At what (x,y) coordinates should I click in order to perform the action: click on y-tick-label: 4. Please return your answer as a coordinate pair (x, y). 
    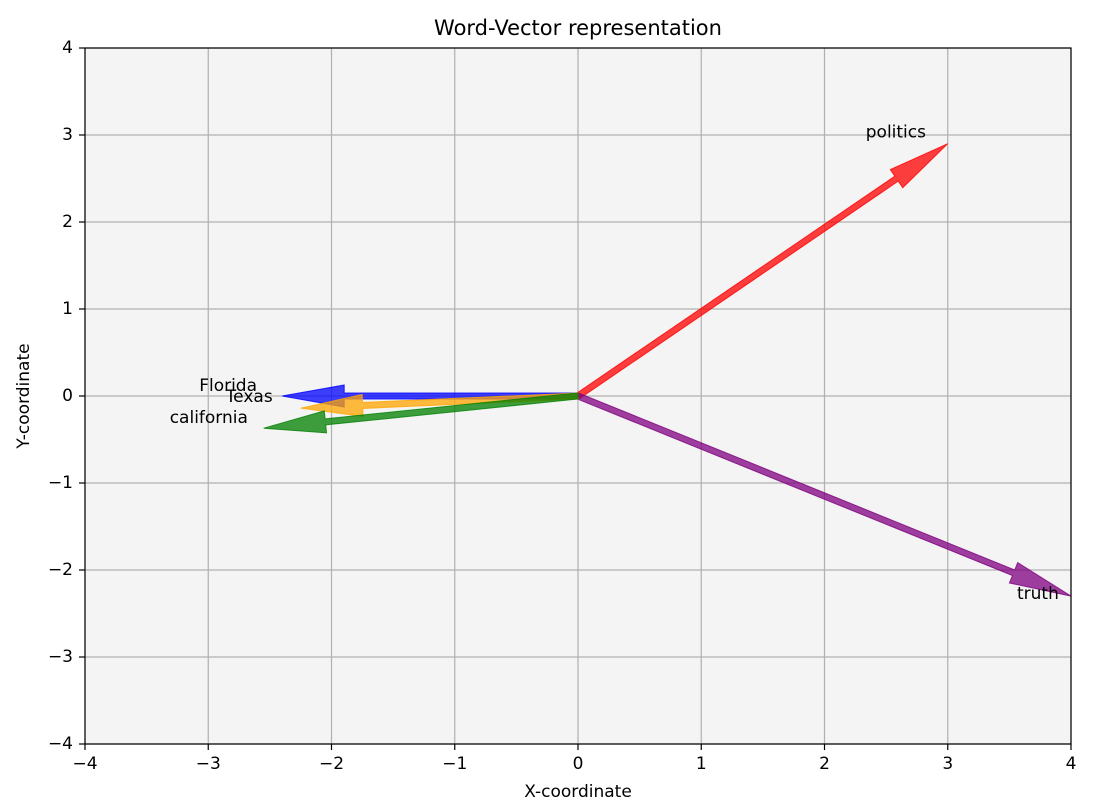
    Looking at the image, I should click on (67, 48).